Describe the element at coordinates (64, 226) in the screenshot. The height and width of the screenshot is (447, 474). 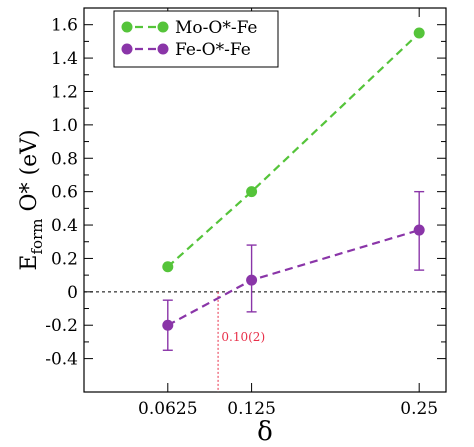
I see `y-tick-label: 0.4` at that location.